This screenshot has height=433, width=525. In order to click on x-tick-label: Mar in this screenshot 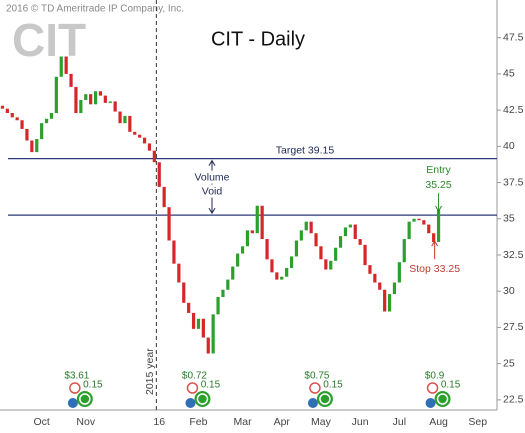, I will do `click(243, 422)`.